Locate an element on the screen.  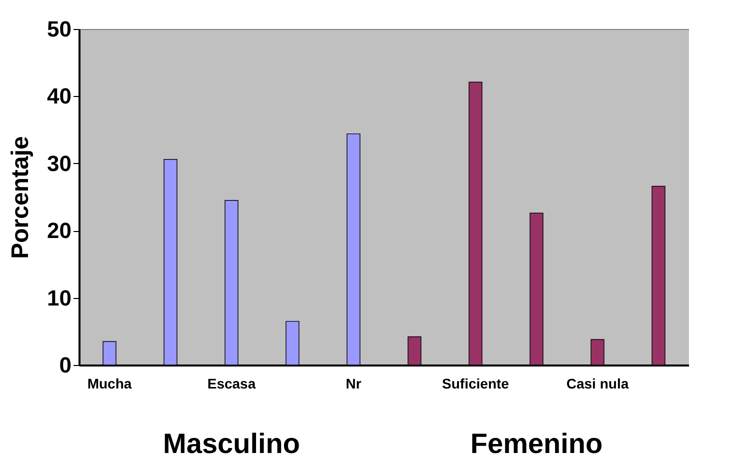
y-tick-label: 0 is located at coordinates (65, 365).